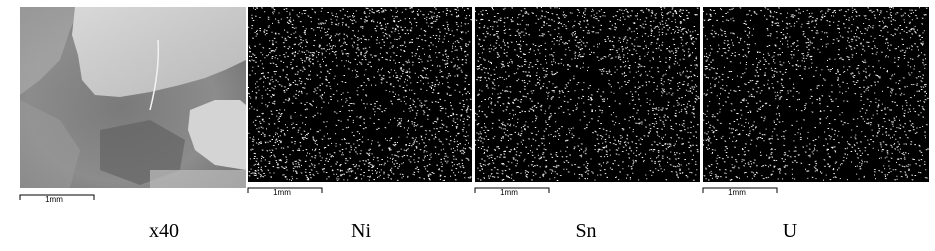 This screenshot has width=935, height=251. Describe the element at coordinates (790, 231) in the screenshot. I see `panel-caption: U` at that location.